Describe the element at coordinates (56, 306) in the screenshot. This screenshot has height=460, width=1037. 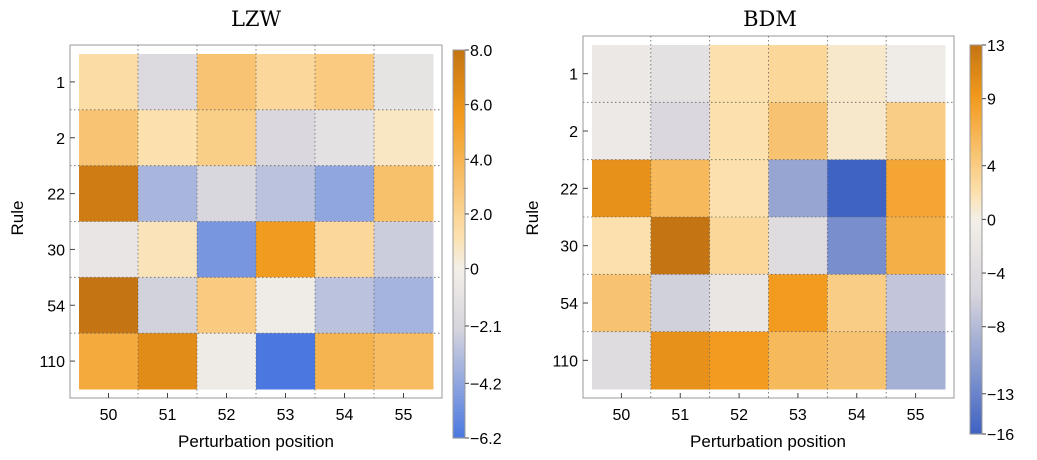
I see `y-tick-label: 54` at that location.